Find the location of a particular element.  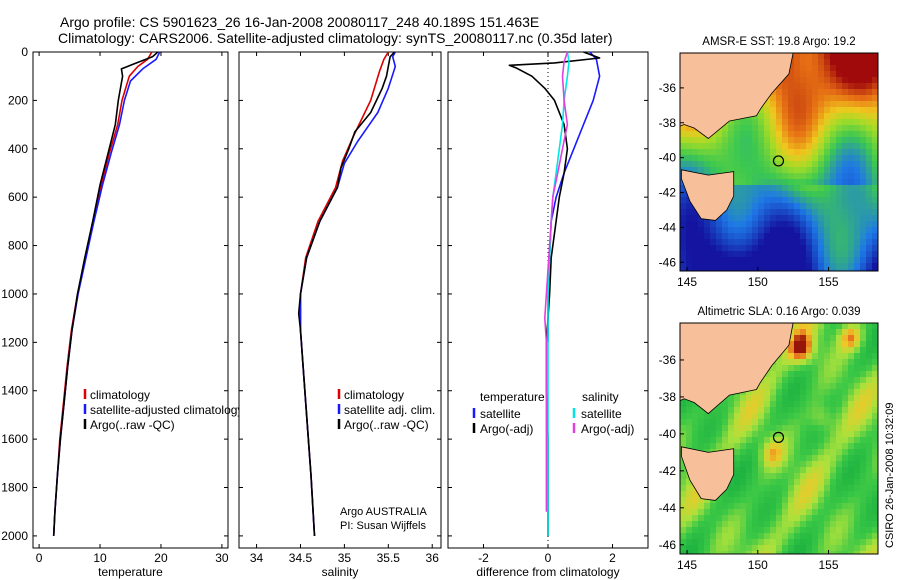

x-tick-label: 2 is located at coordinates (612, 558).